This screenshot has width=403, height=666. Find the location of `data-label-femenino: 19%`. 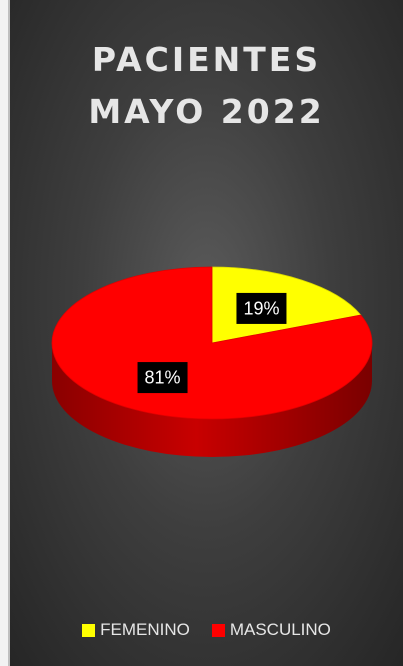

data-label-femenino: 19% is located at coordinates (261, 308).